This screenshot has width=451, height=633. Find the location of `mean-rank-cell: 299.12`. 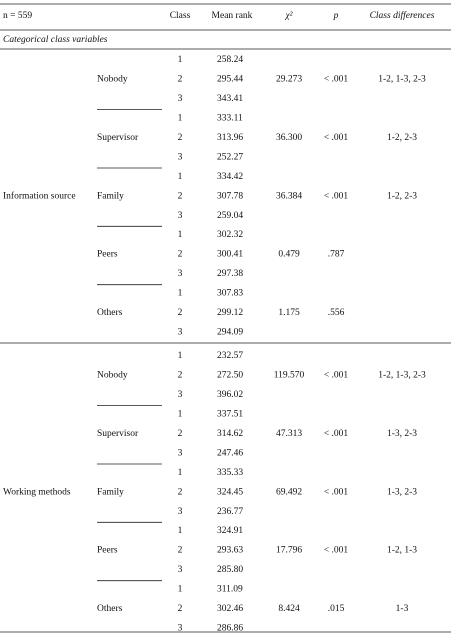

mean-rank-cell: 299.12 is located at coordinates (230, 313).